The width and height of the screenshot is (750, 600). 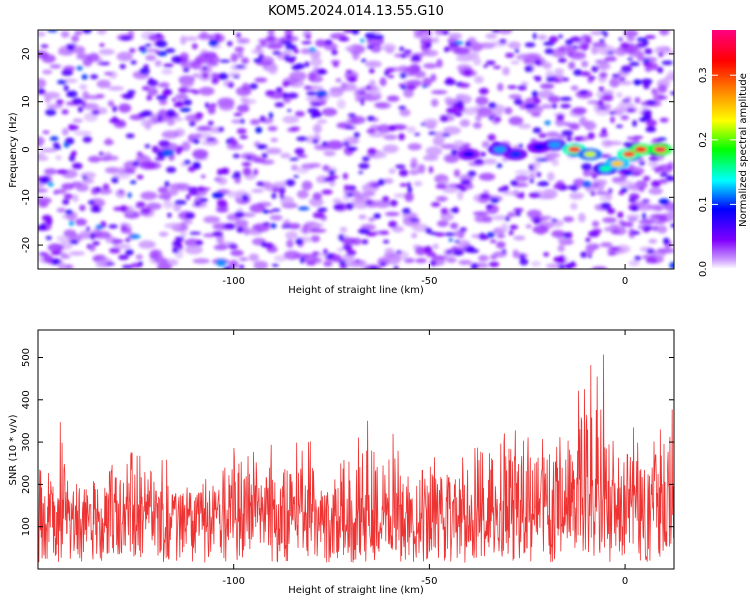 I want to click on heatmap-x-label: Height of straight line (km), so click(x=356, y=290).